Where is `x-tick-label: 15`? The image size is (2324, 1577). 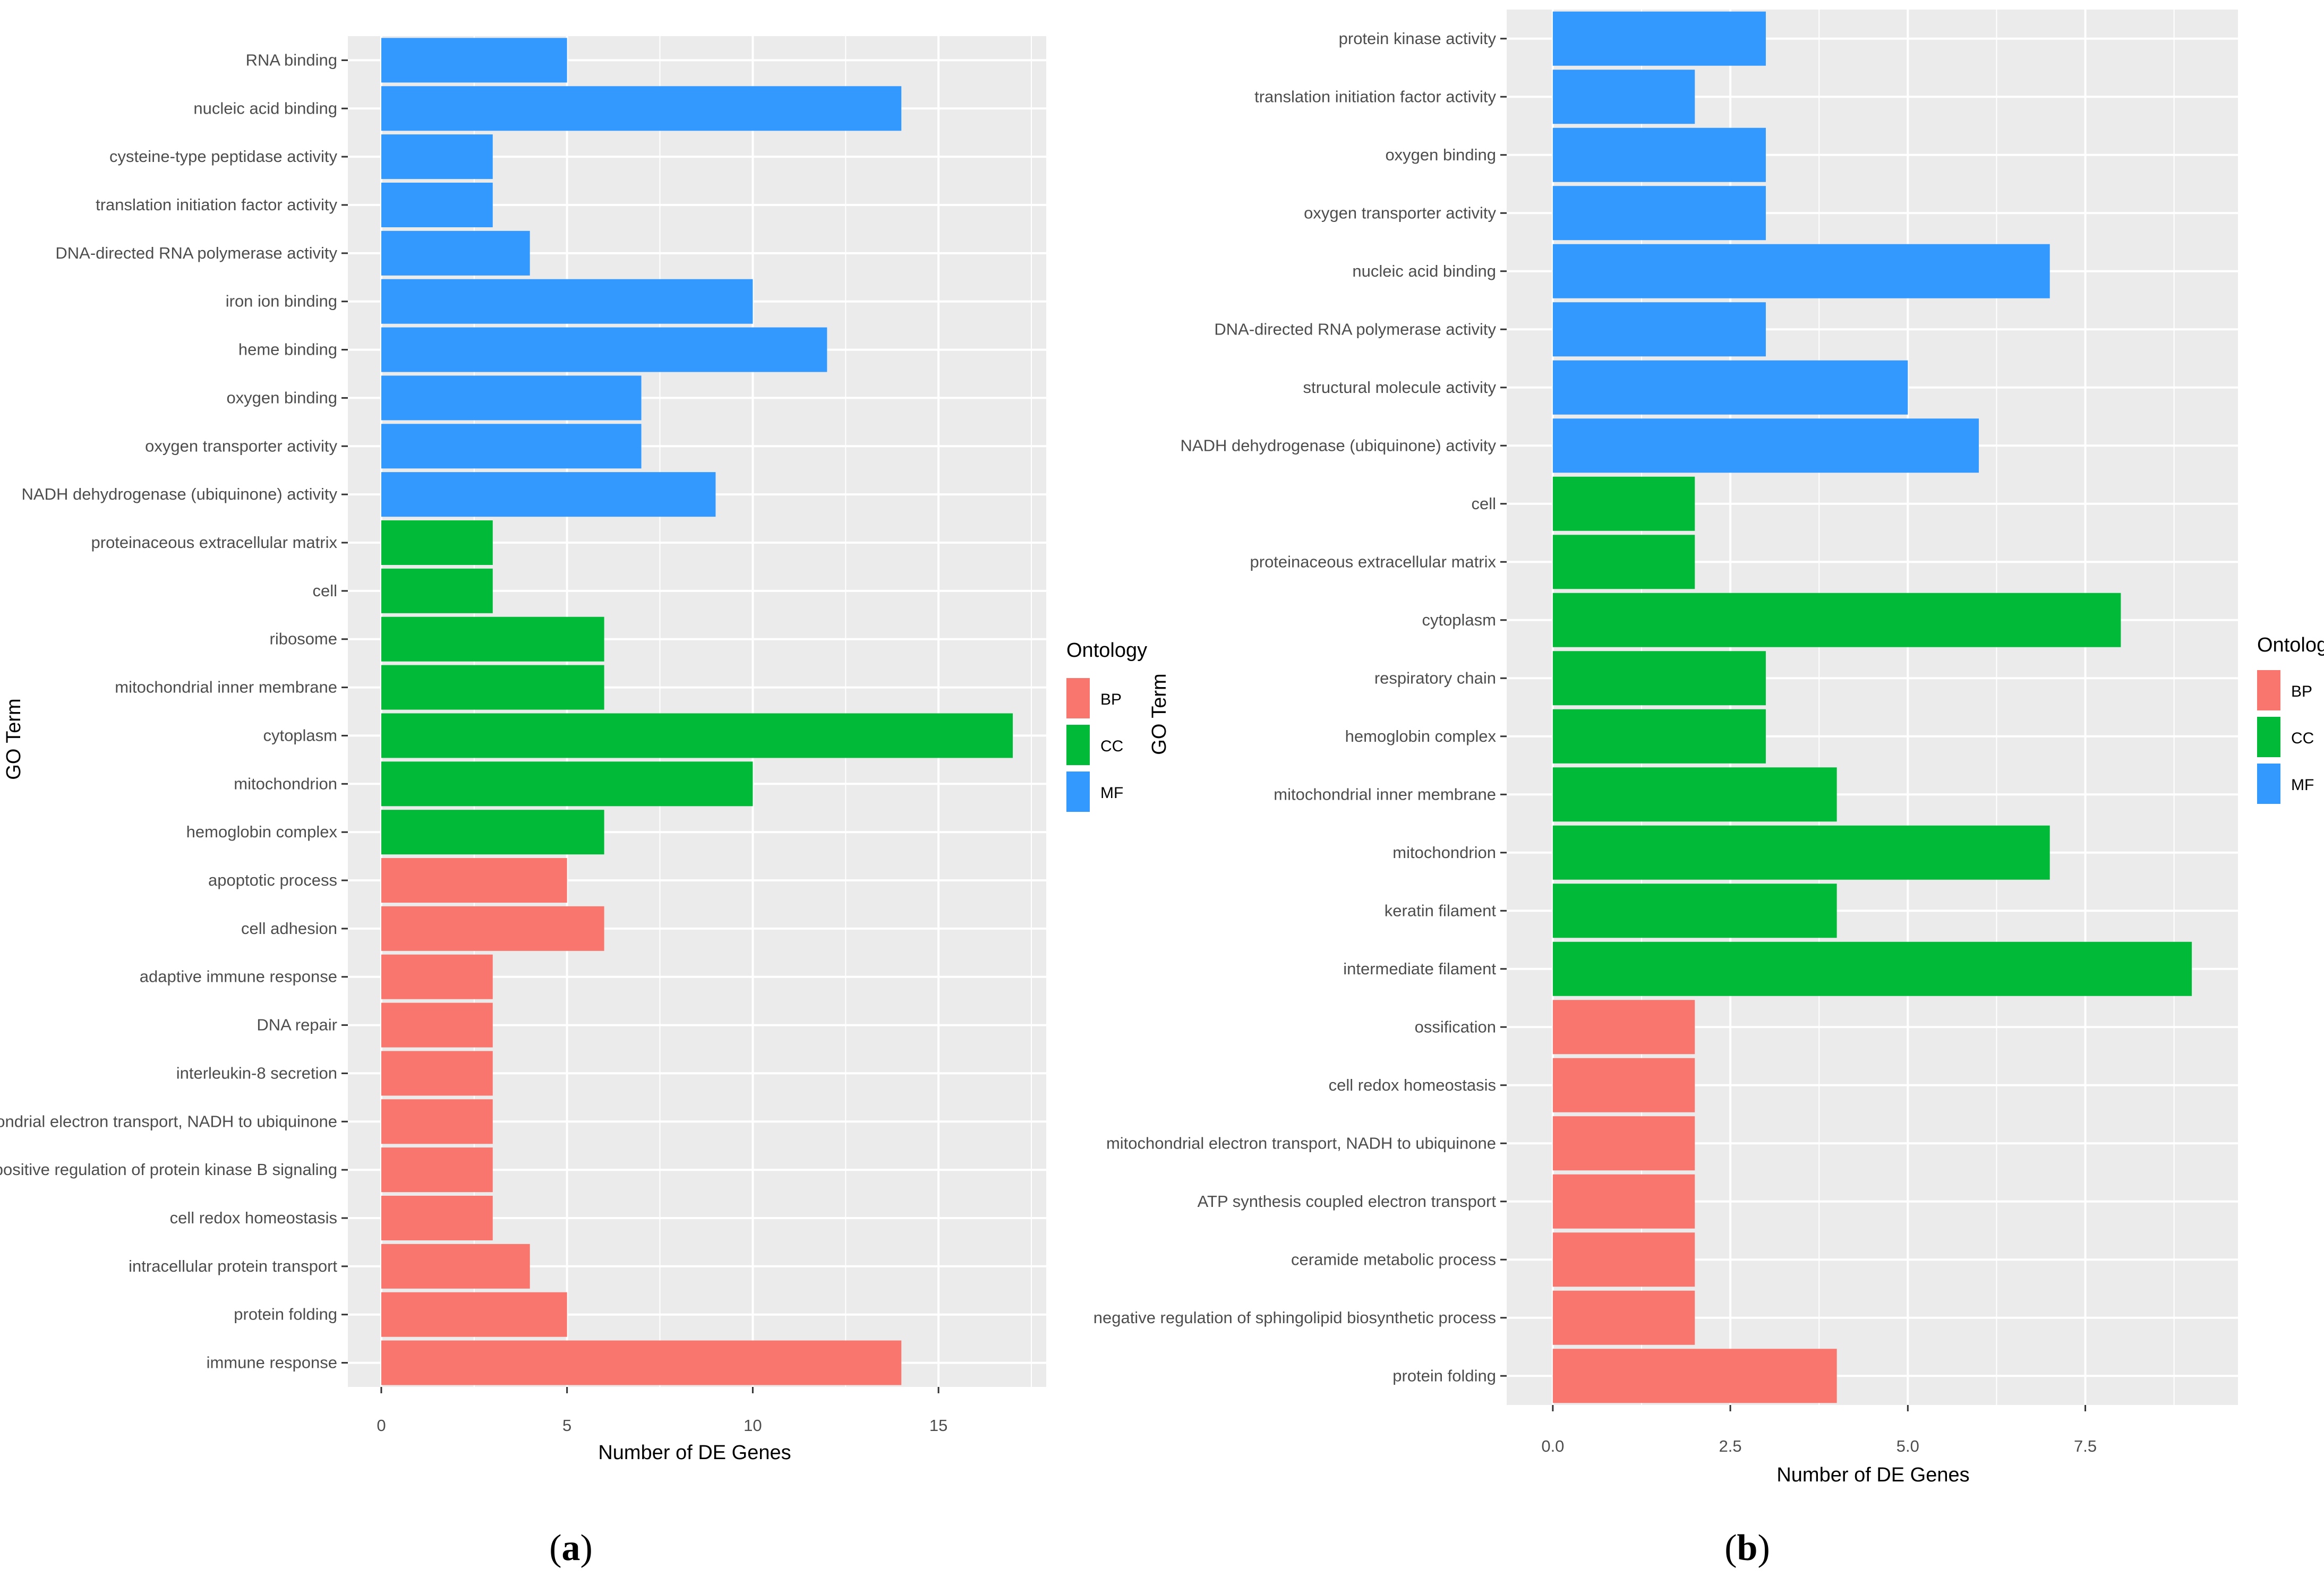 x-tick-label: 15 is located at coordinates (938, 1425).